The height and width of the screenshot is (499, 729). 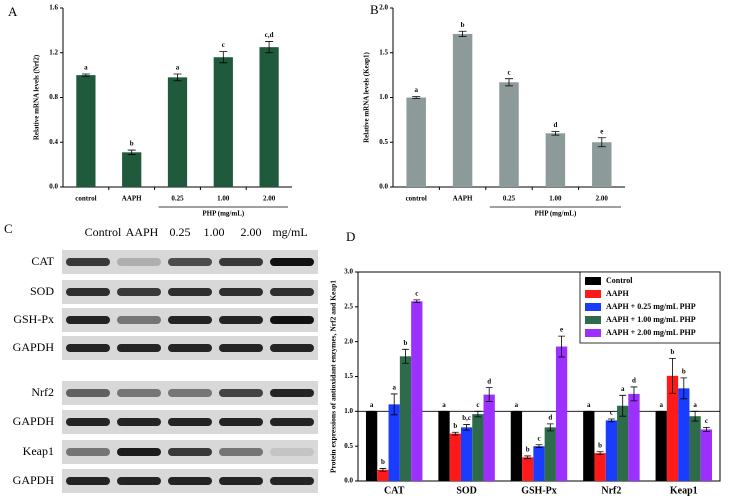 What do you see at coordinates (37, 97) in the screenshot?
I see `y-axis-label: Relative mRNA levels (Nrf2)` at bounding box center [37, 97].